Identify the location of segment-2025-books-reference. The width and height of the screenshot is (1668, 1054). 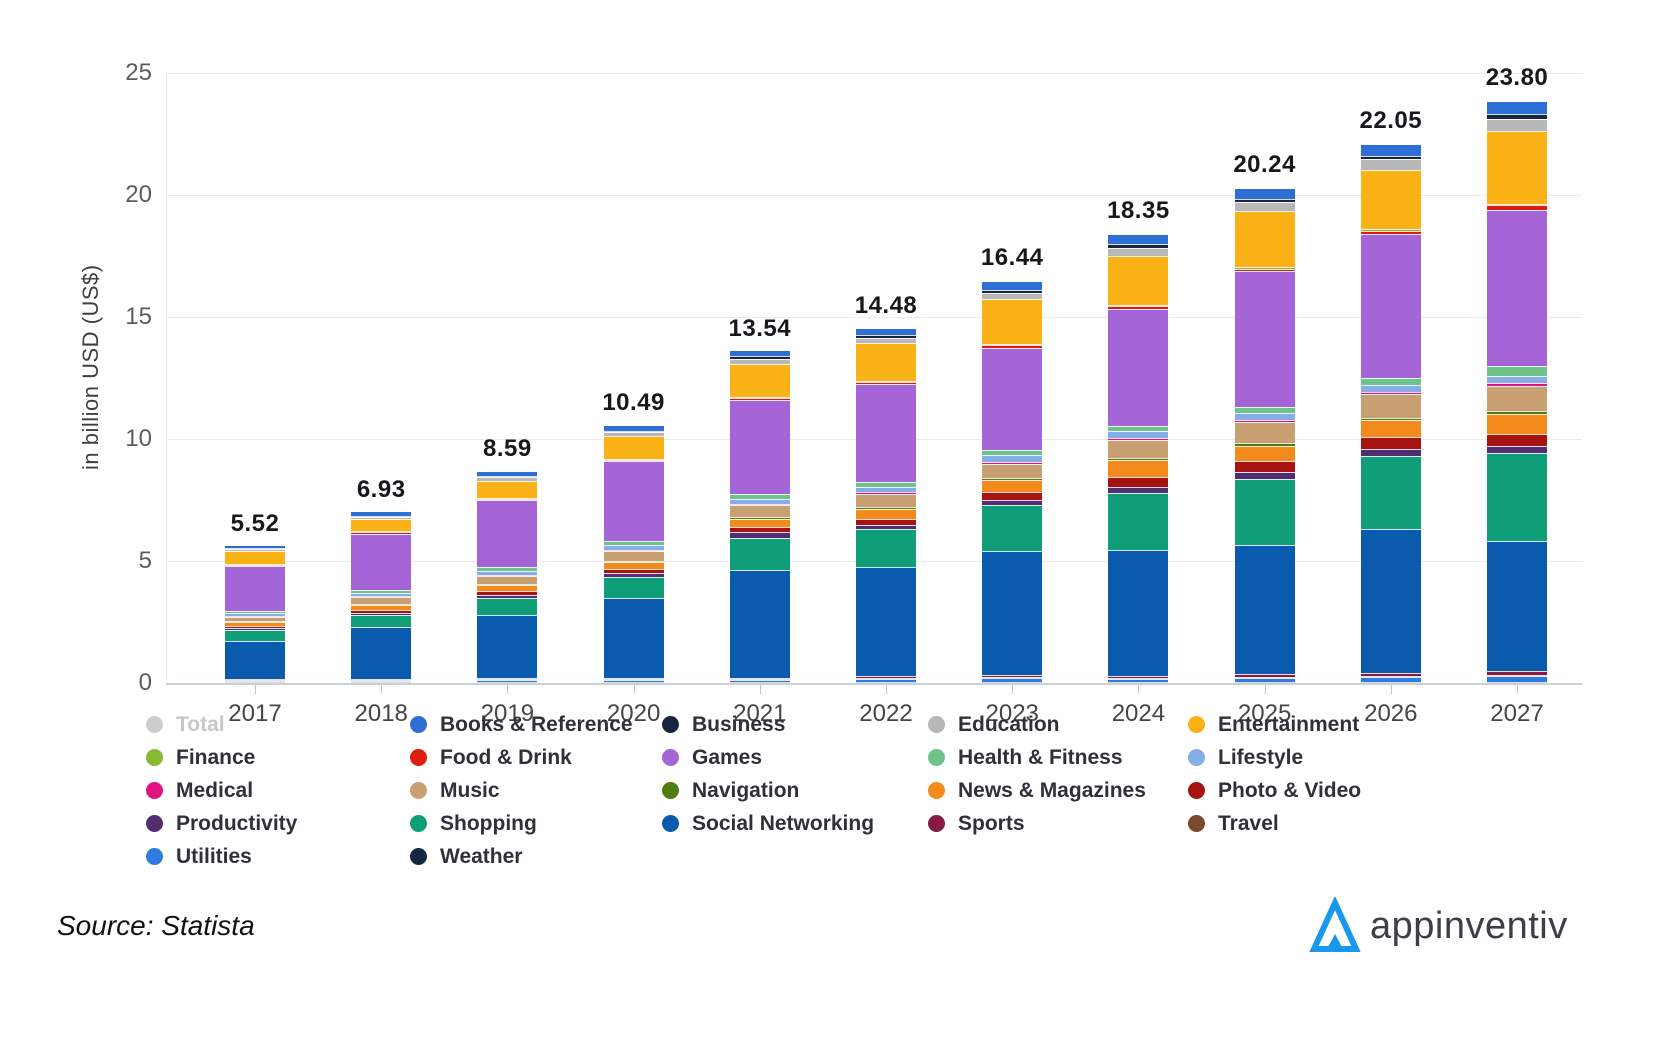
(1264, 193).